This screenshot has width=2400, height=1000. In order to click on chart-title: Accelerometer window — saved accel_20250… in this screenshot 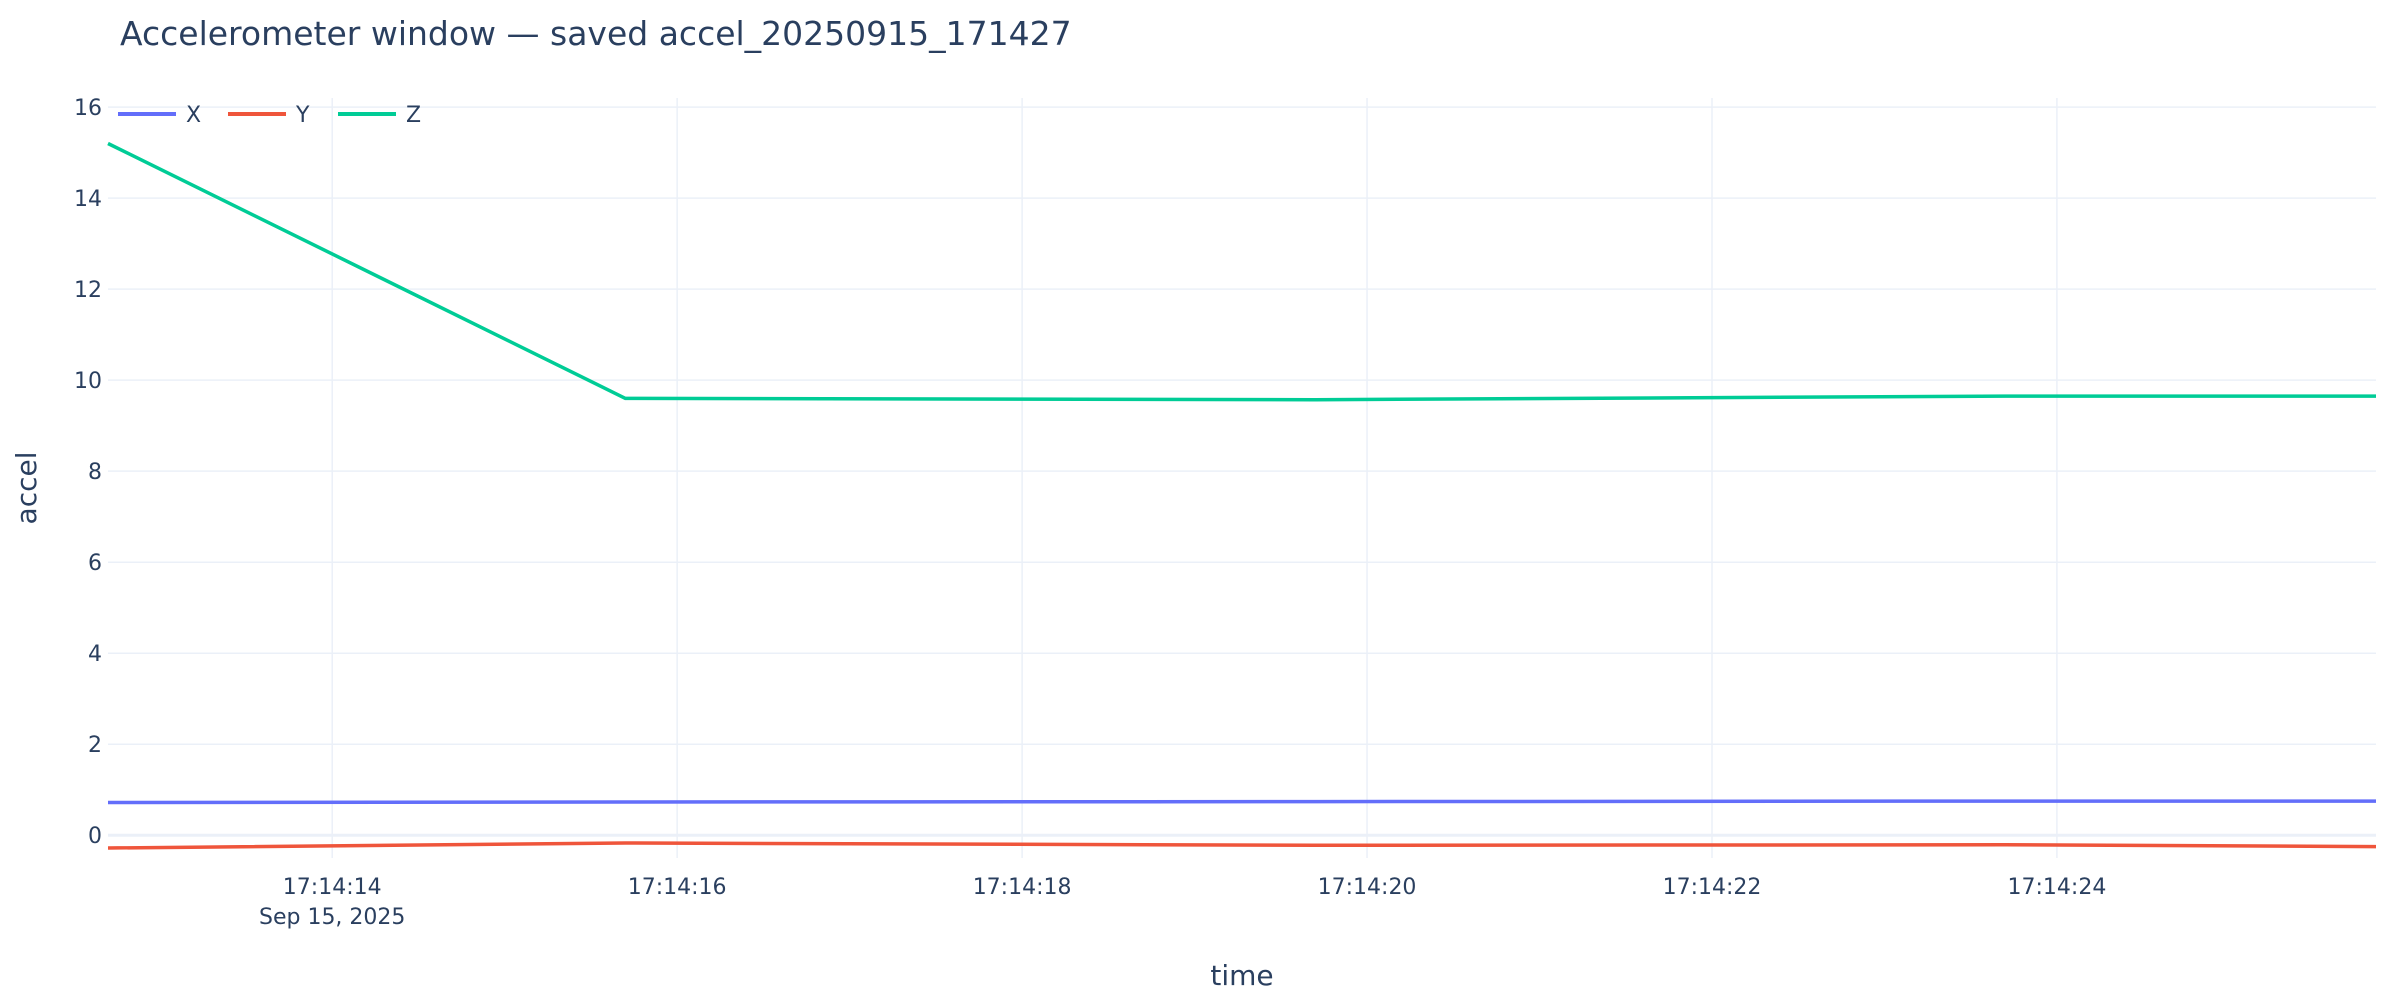, I will do `click(596, 33)`.